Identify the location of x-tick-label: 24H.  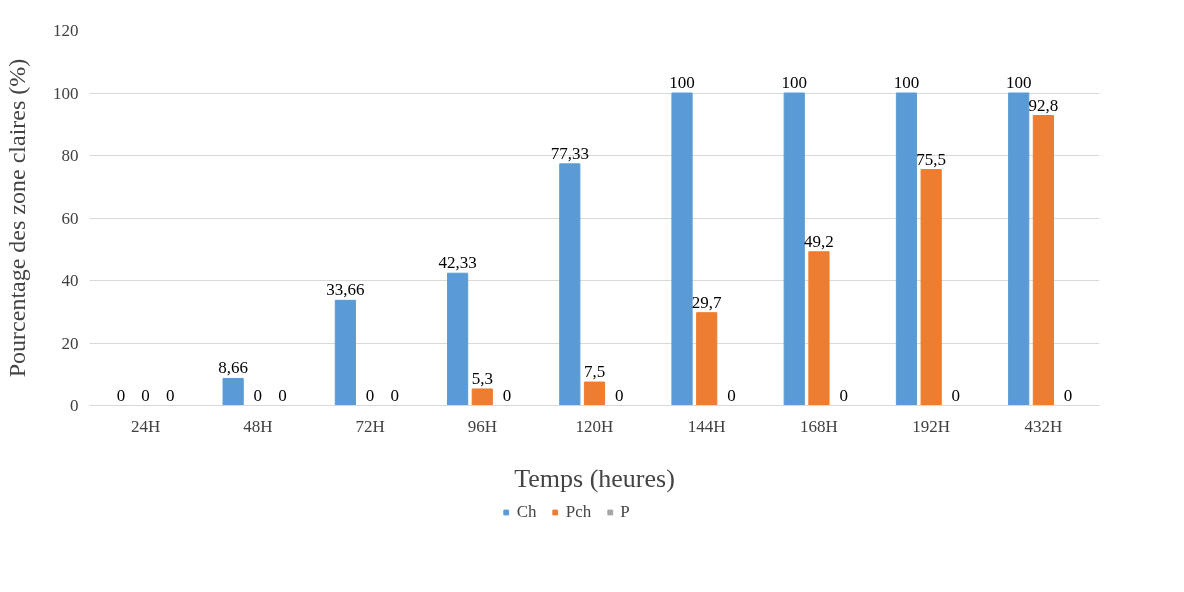
(145, 426).